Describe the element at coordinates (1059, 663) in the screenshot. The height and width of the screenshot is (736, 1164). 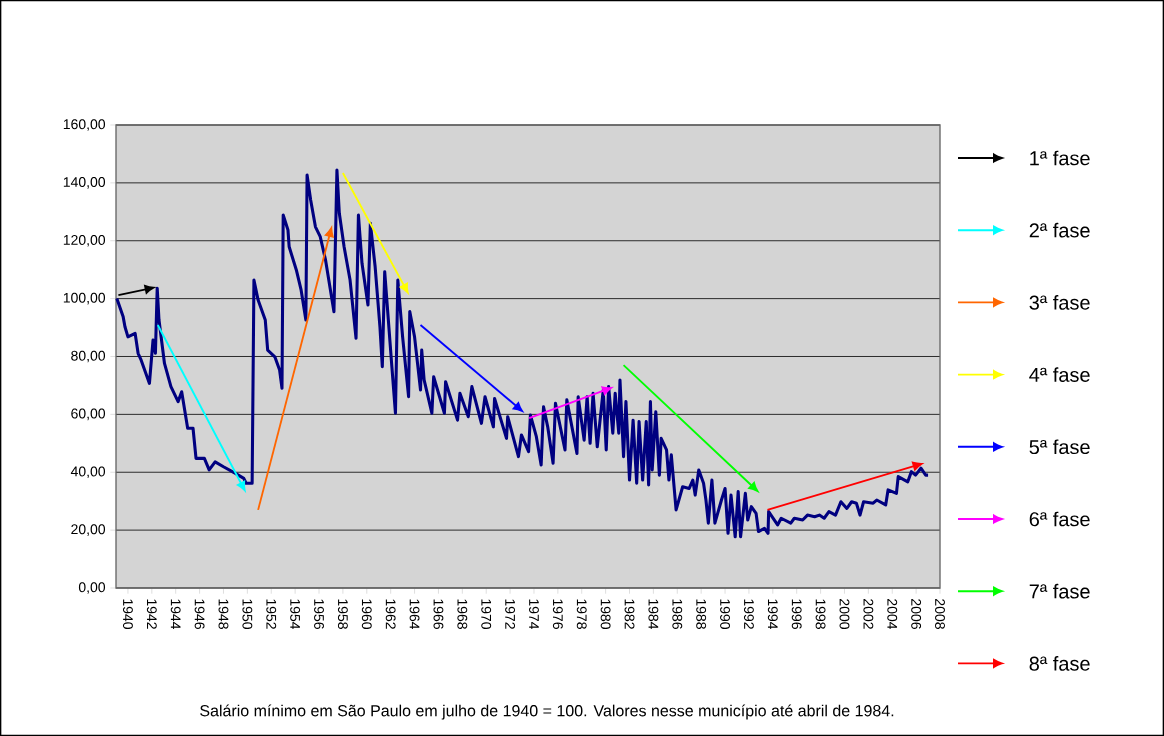
I see `text: 8ª fase` at that location.